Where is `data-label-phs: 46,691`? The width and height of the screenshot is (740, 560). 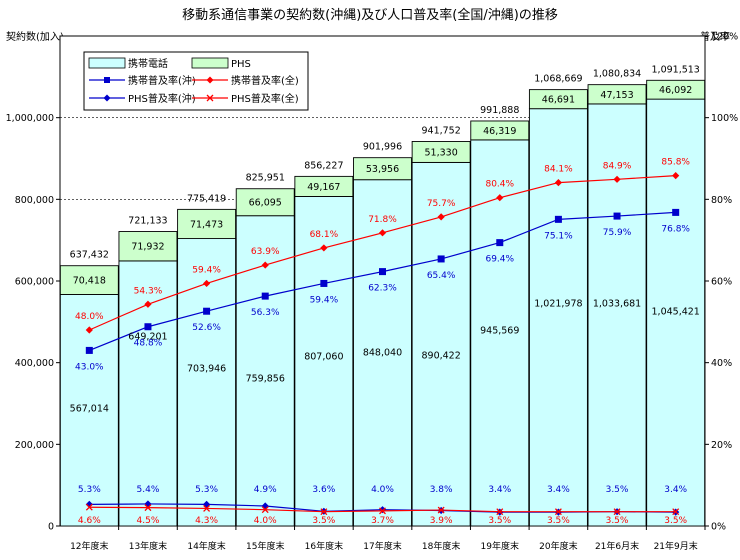
data-label-phs: 46,691 is located at coordinates (558, 100).